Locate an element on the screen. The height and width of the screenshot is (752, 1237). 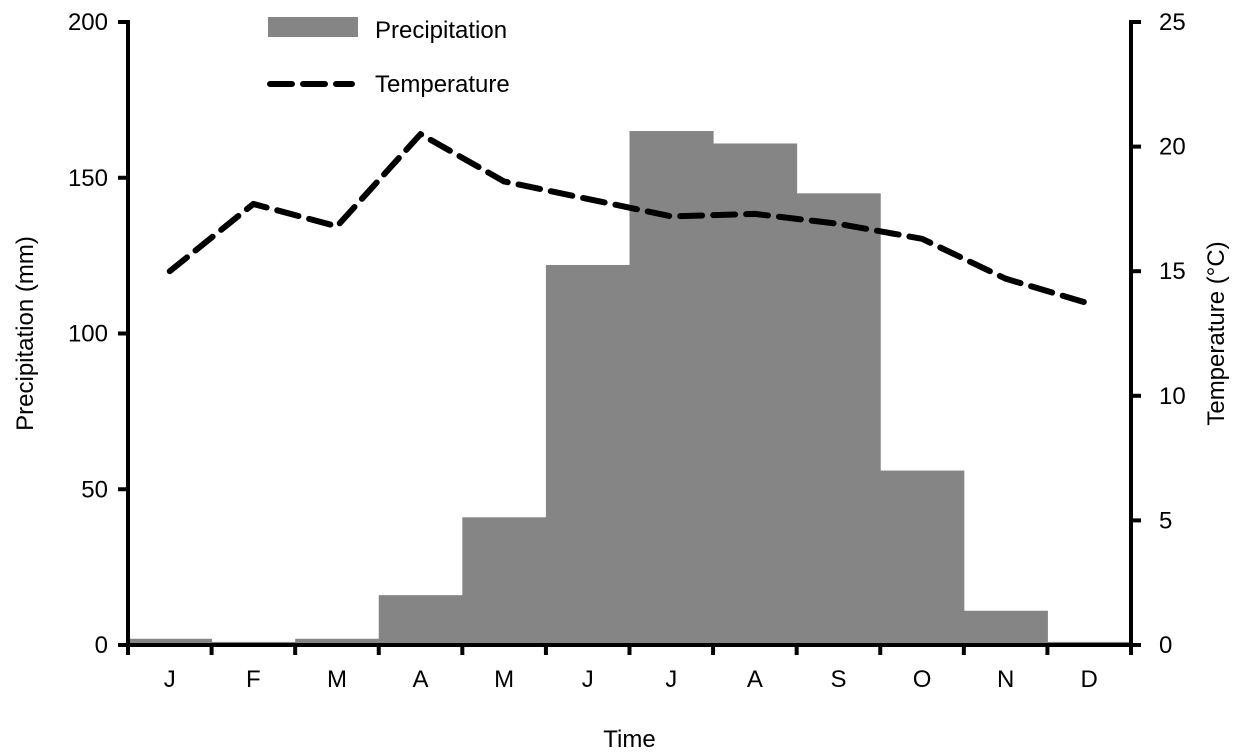
left-y-tick-label: 100 is located at coordinates (88, 334).